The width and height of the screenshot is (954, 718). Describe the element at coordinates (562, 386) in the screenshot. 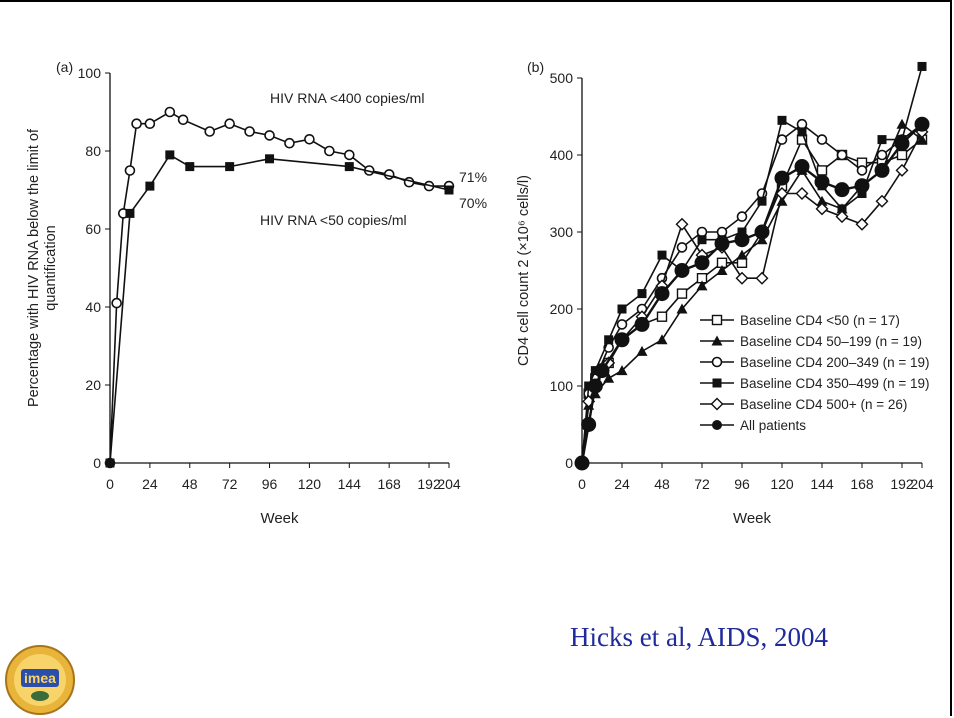

I see `y-tick-label: 100` at that location.